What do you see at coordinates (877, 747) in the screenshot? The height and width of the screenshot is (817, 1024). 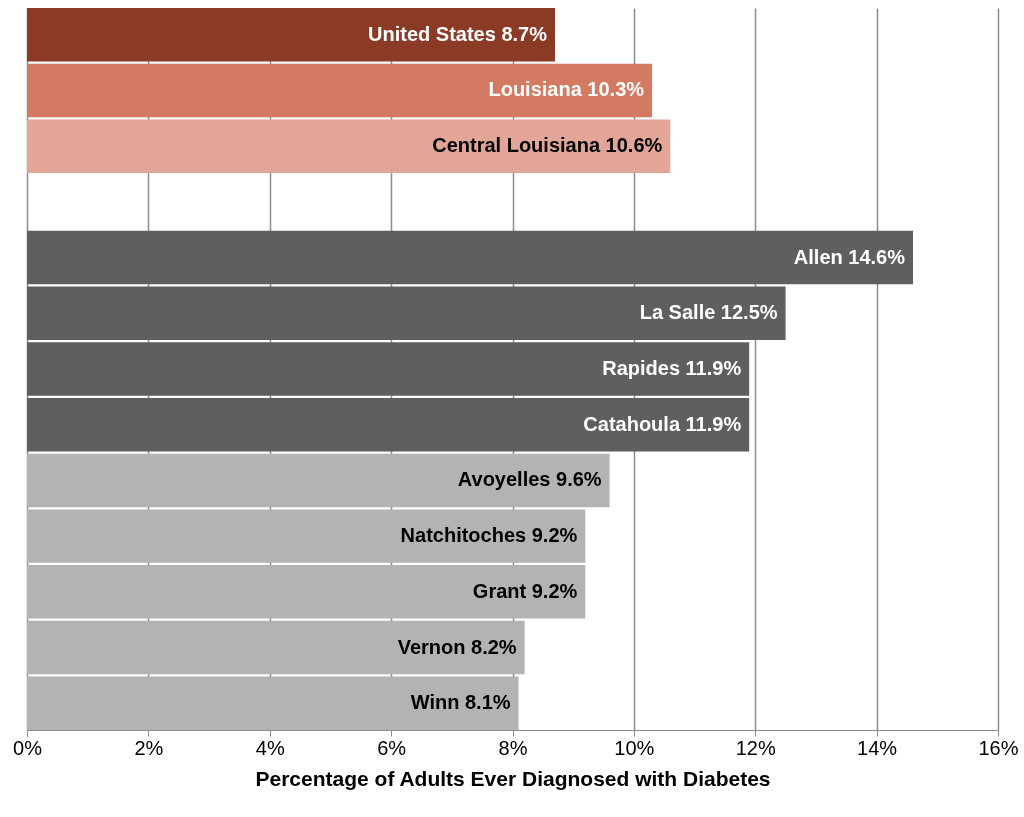 I see `x-tick-label: 14%` at bounding box center [877, 747].